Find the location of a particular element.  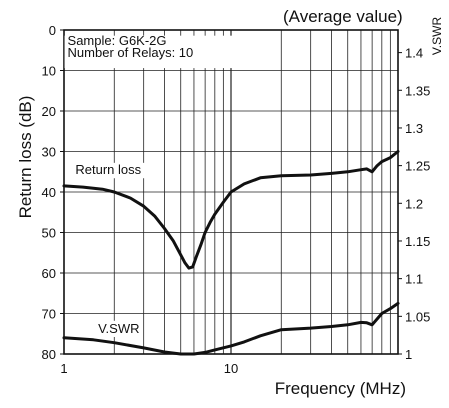

return-loss-label-background is located at coordinates (115, 170).